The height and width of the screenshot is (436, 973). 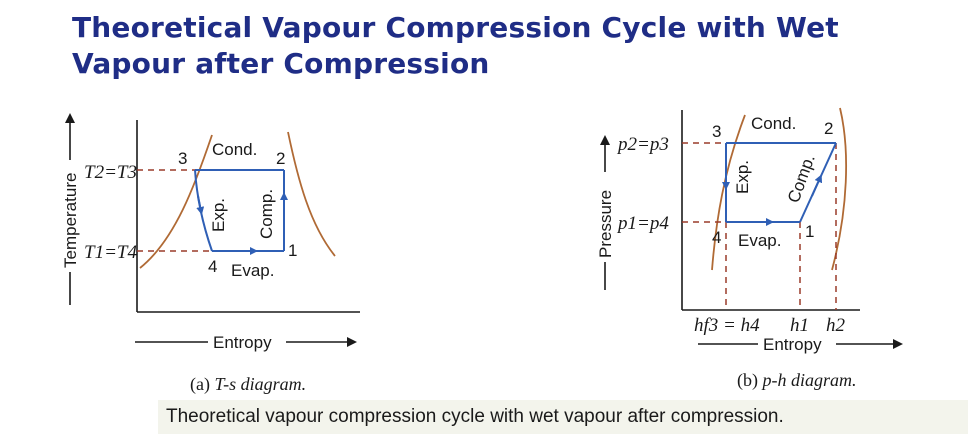 What do you see at coordinates (266, 214) in the screenshot?
I see `ts-comp-label: Comp.` at bounding box center [266, 214].